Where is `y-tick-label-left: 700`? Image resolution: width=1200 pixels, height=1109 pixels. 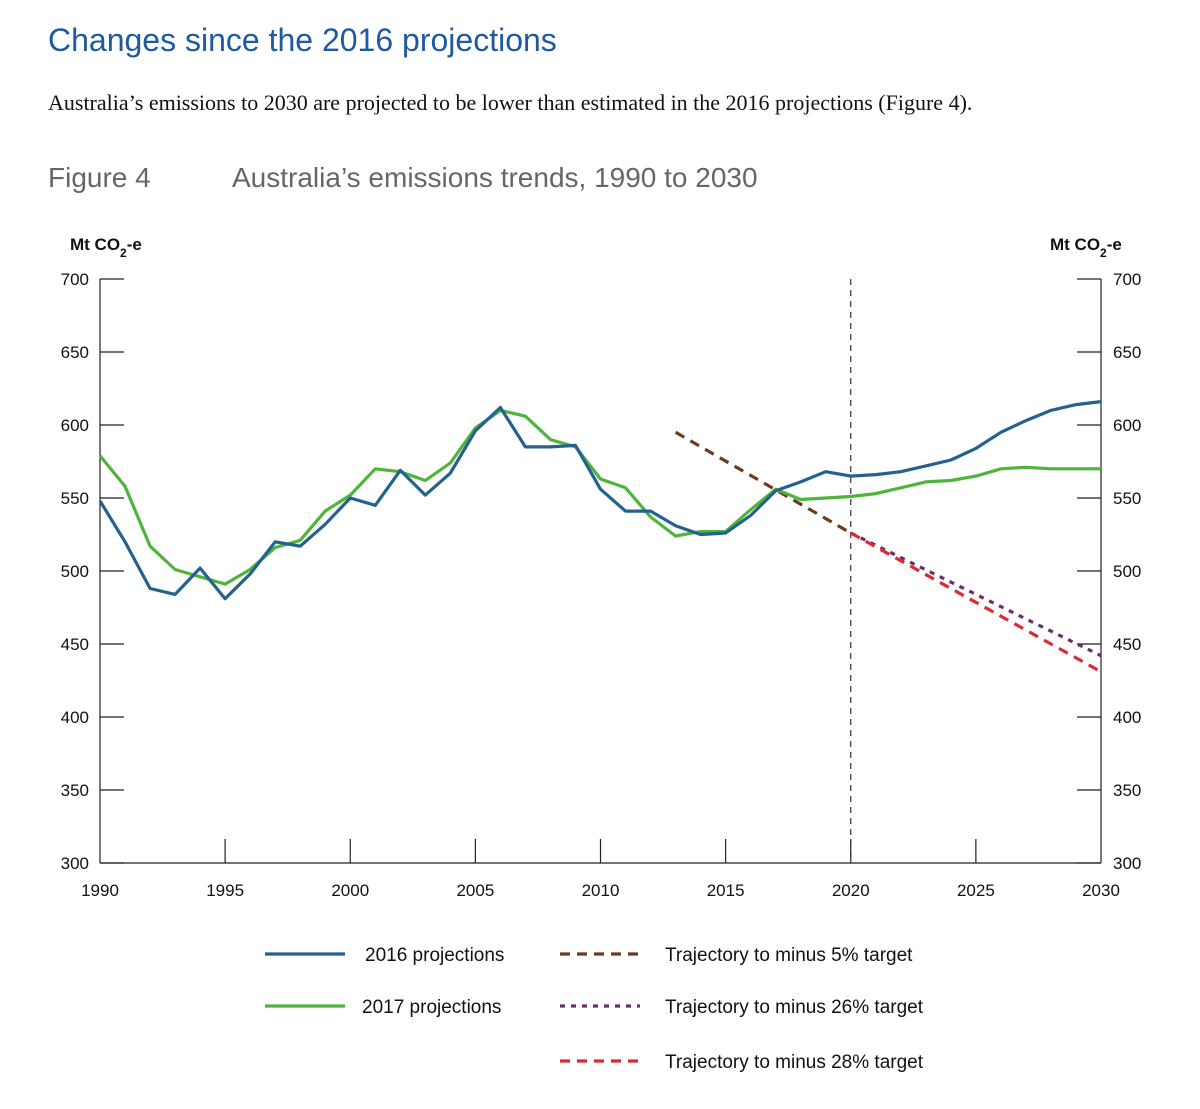
y-tick-label-left: 700 is located at coordinates (75, 279).